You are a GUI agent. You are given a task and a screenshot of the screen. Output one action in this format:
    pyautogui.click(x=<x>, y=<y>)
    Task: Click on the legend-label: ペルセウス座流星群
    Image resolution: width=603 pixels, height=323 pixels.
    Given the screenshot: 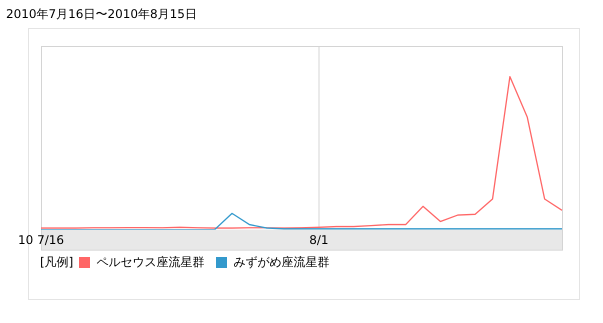 What is the action you would take?
    pyautogui.click(x=150, y=262)
    